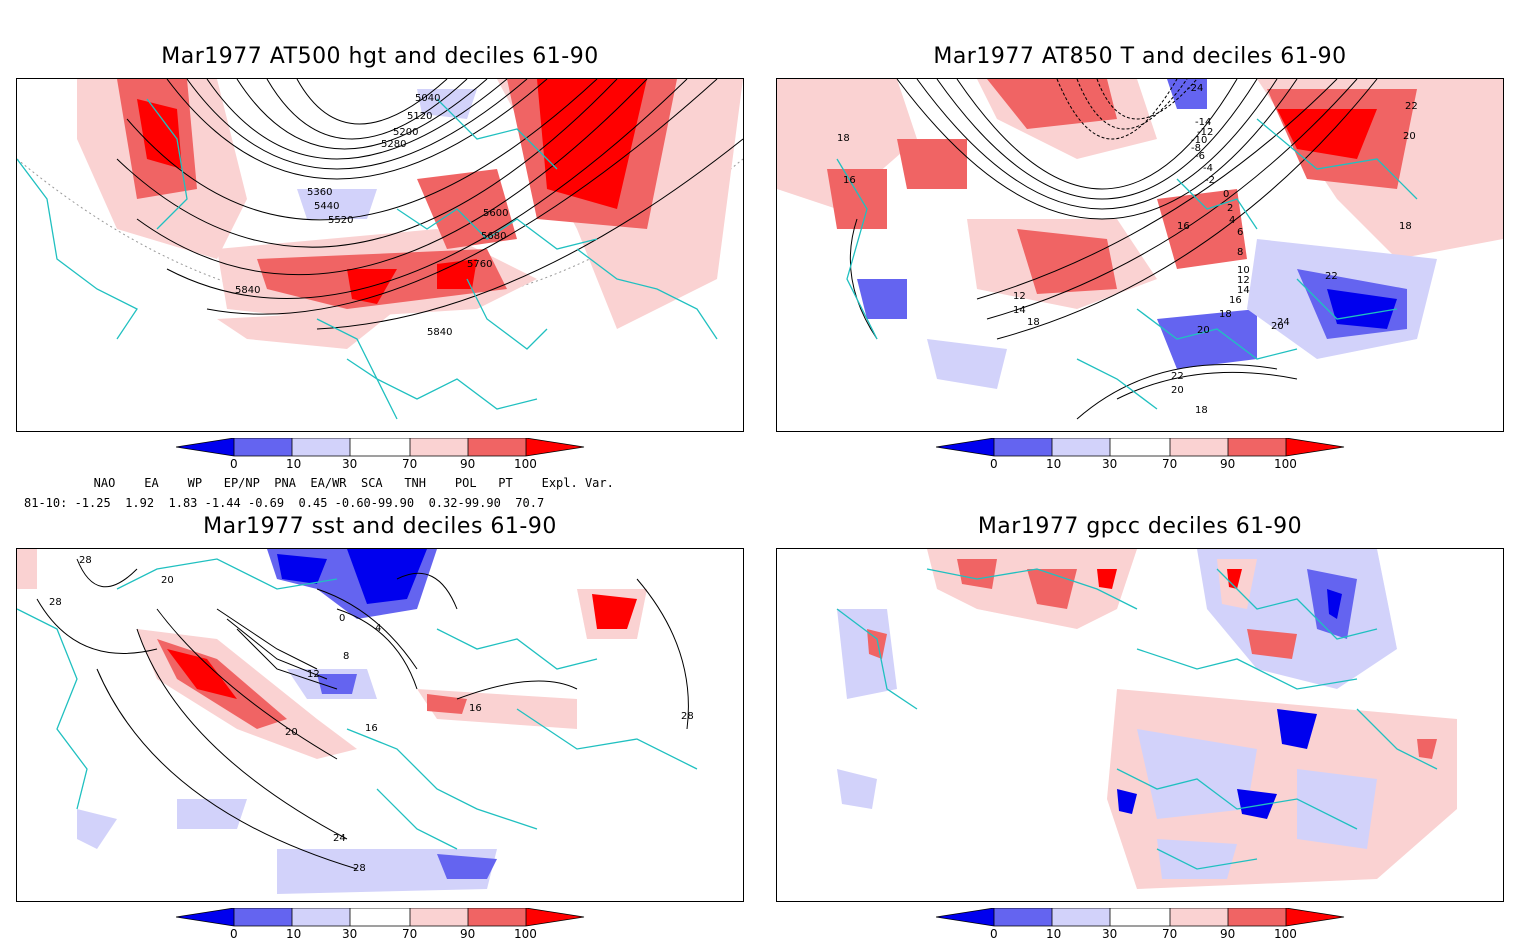 The height and width of the screenshot is (948, 1520). Describe the element at coordinates (1230, 208) in the screenshot. I see `contour-label: 2` at that location.